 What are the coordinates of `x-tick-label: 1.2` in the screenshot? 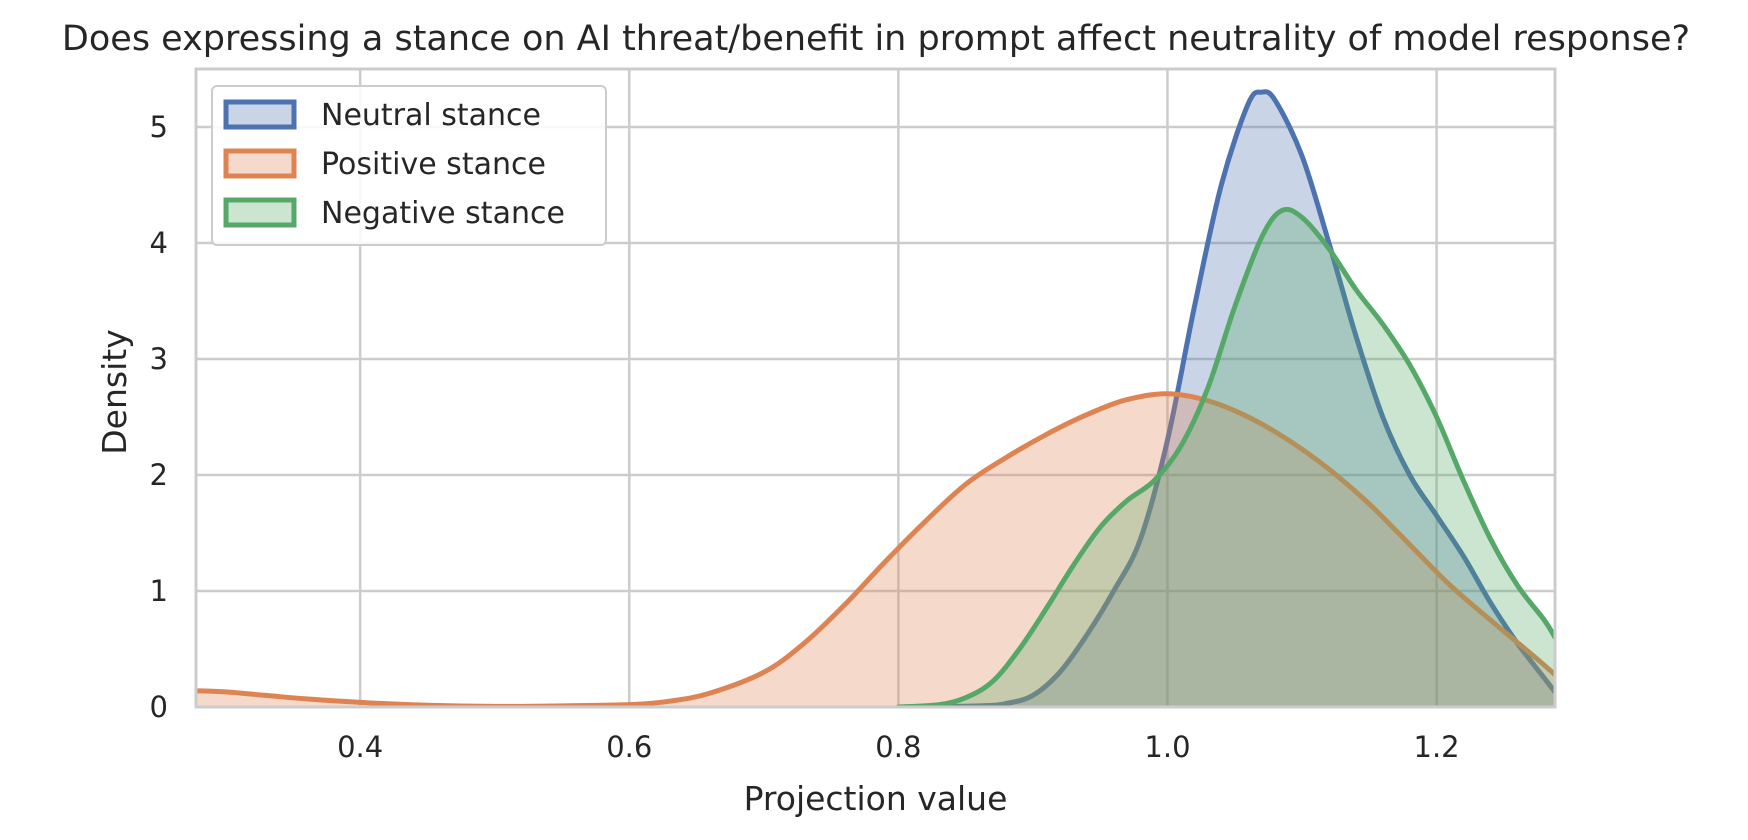 It's located at (1437, 747).